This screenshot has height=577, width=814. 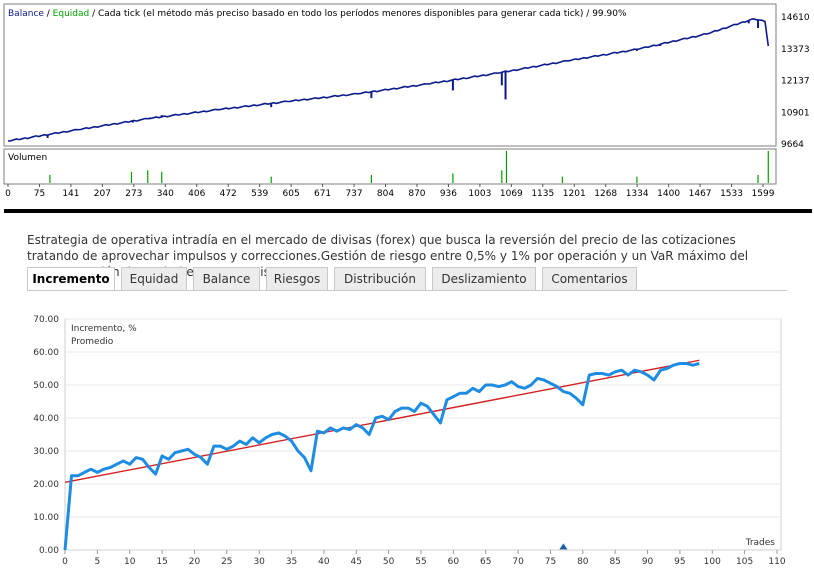 What do you see at coordinates (46, 386) in the screenshot?
I see `growth-y-tick-label: 50.00` at bounding box center [46, 386].